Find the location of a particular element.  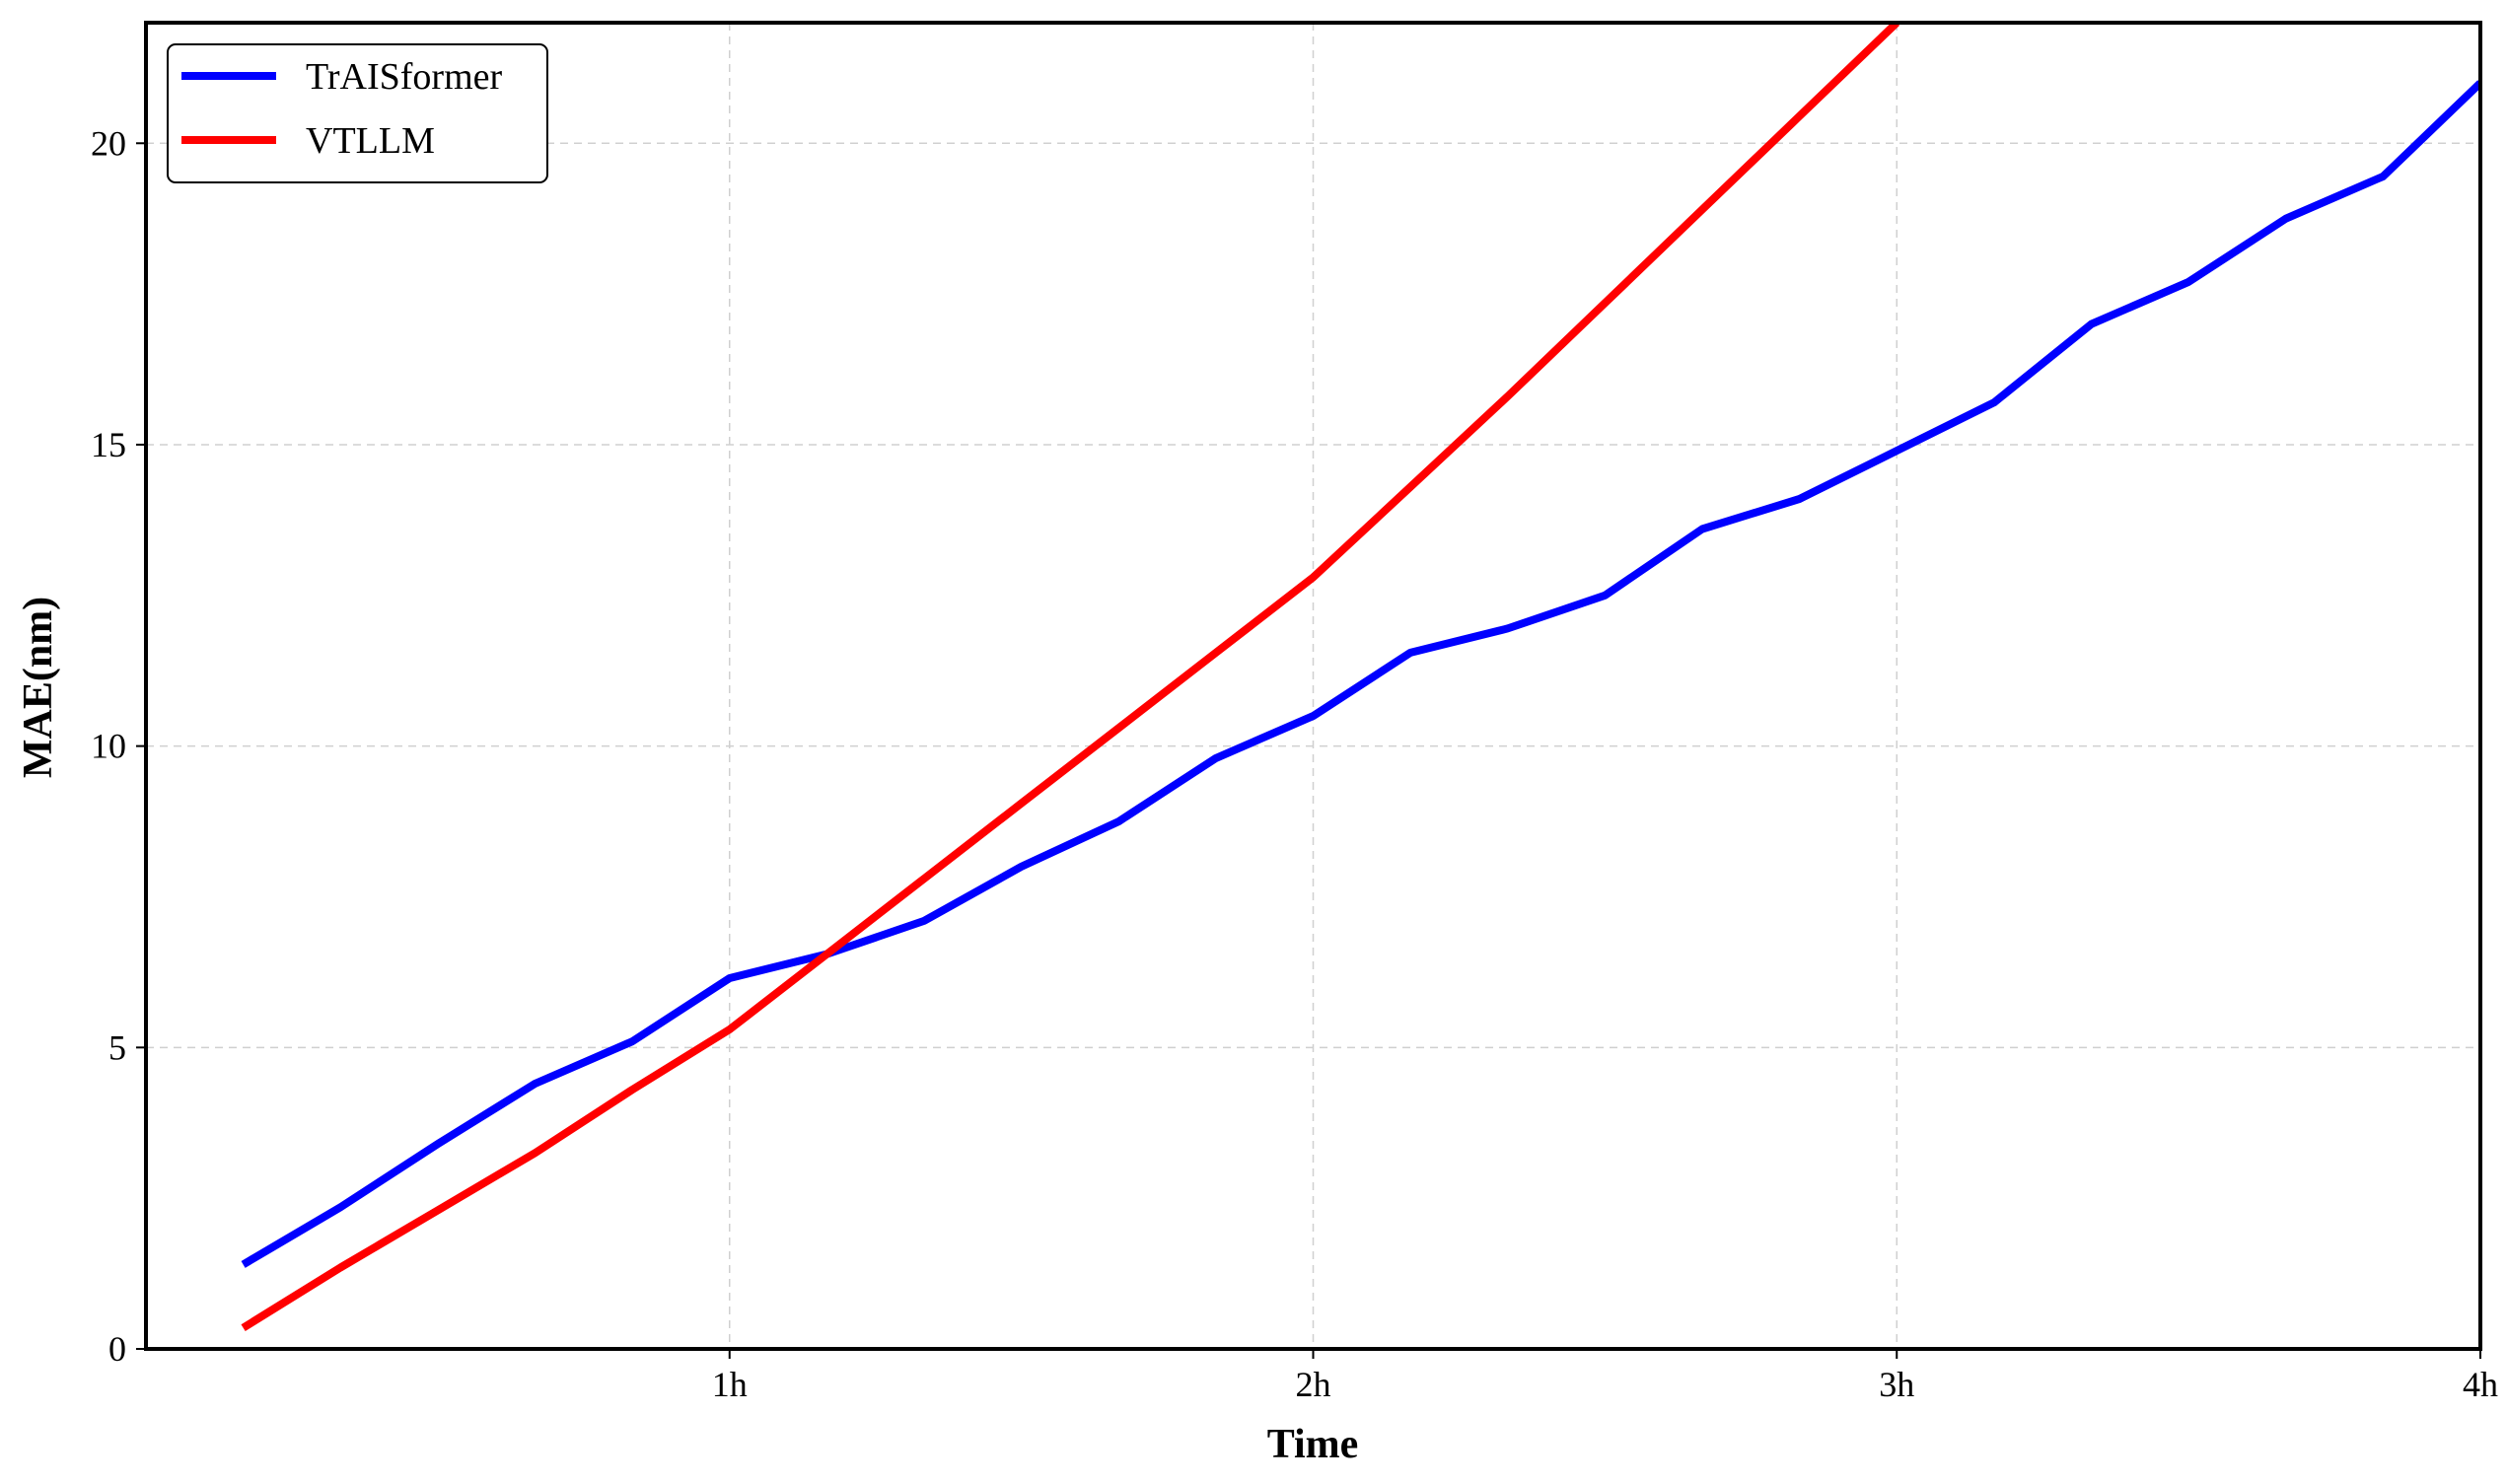

x-axis-label: Time is located at coordinates (1313, 1444).